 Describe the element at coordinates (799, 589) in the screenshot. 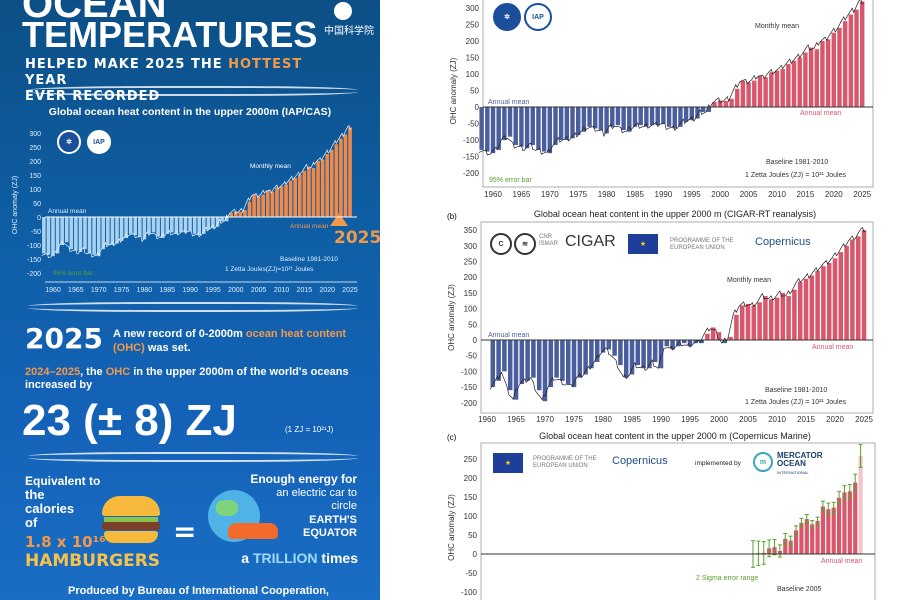

I see `annotation-baseline: Baseline 2005` at that location.